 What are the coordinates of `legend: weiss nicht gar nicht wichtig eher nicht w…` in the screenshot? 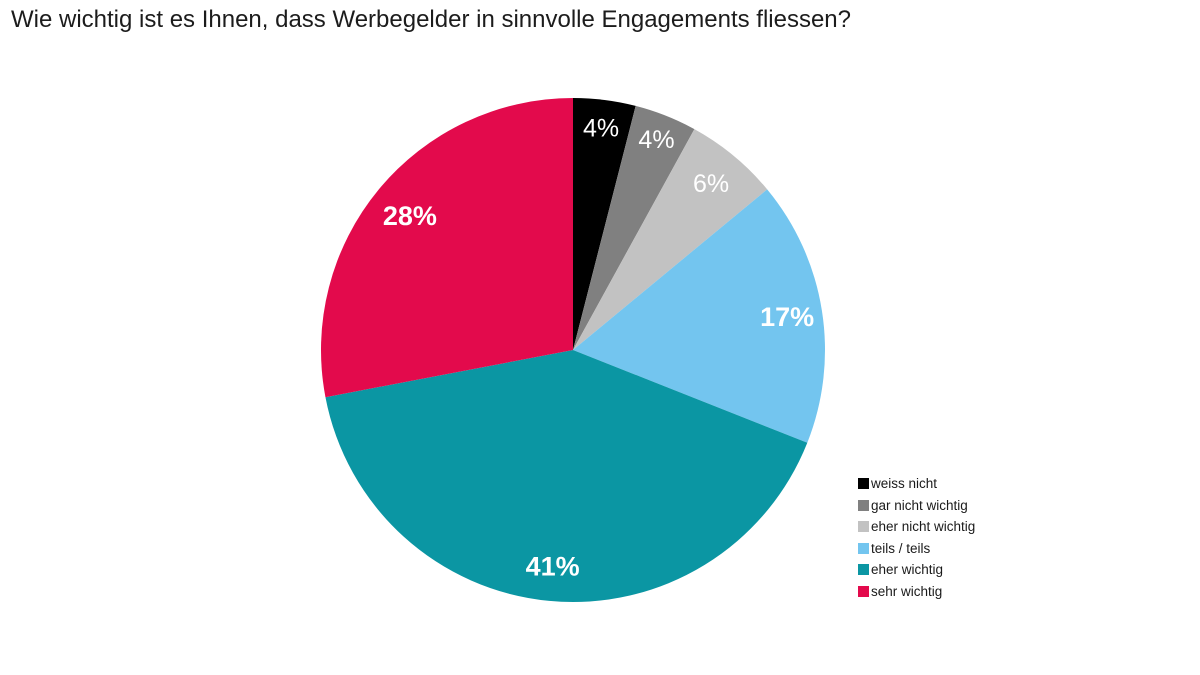 It's located at (916, 537).